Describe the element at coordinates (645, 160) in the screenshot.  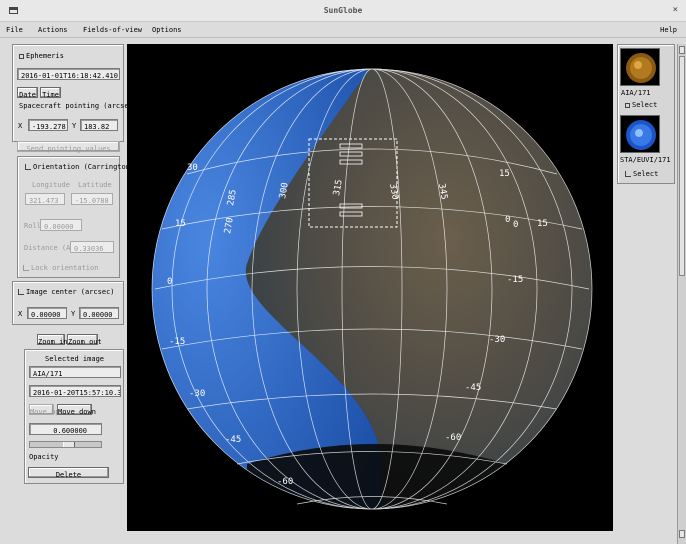
I see `thumbnail-euvi-label: STA/EUVI/171` at that location.